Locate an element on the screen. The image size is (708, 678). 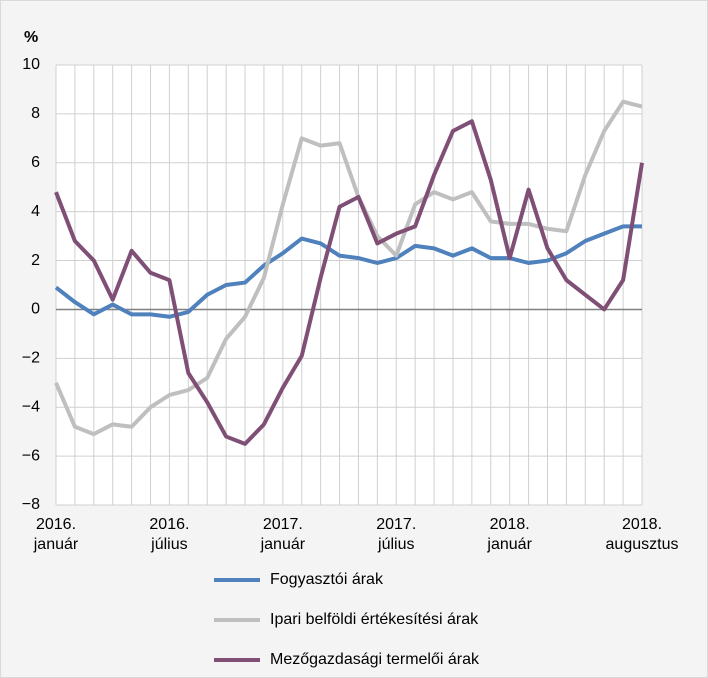
y-tick-label: 2 is located at coordinates (35, 260).